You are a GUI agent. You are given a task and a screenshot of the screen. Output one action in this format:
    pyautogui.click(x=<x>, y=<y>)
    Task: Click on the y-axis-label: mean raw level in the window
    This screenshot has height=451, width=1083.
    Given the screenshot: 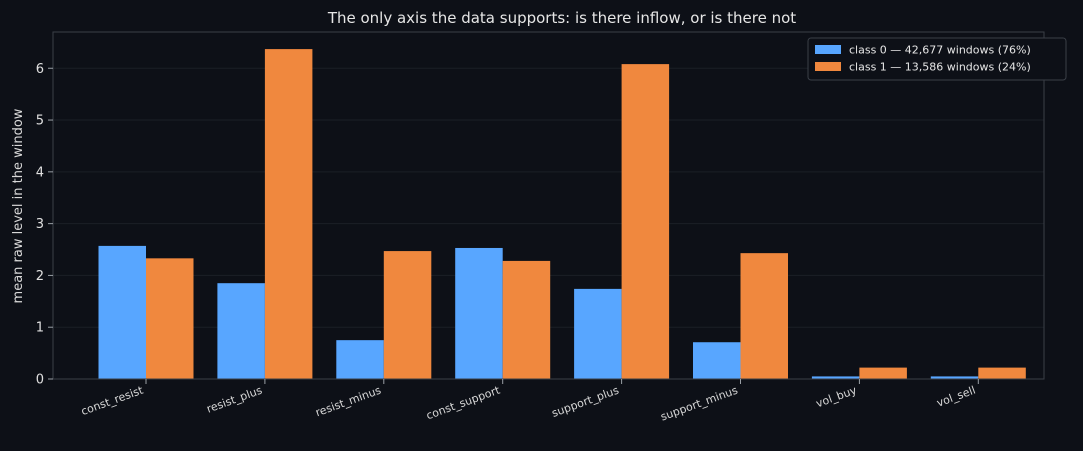 What is the action you would take?
    pyautogui.click(x=18, y=205)
    